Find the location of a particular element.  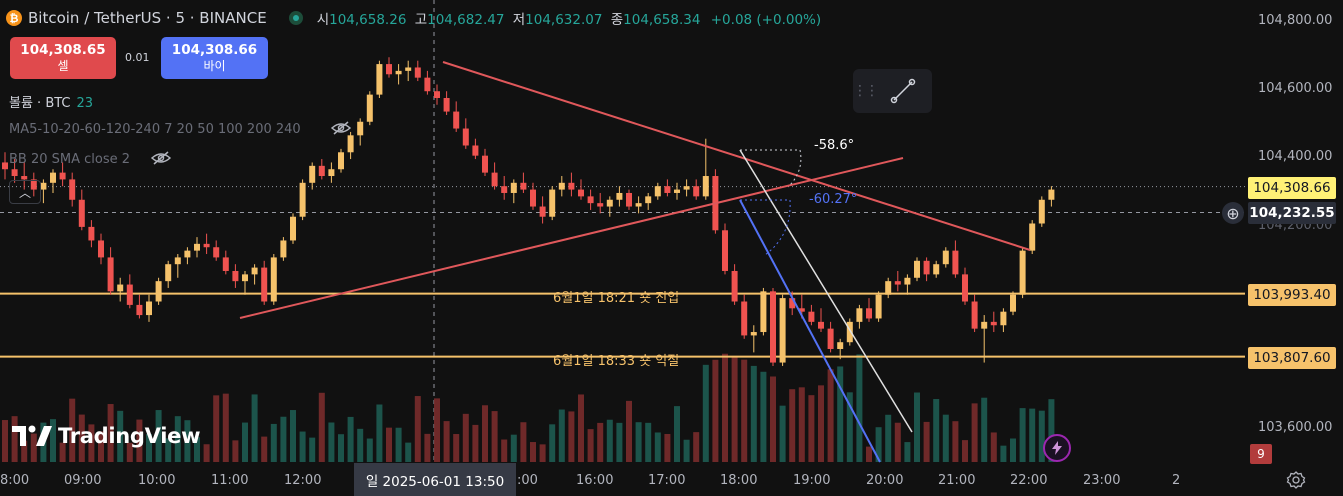

time-tick: 8:00 is located at coordinates (15, 480).